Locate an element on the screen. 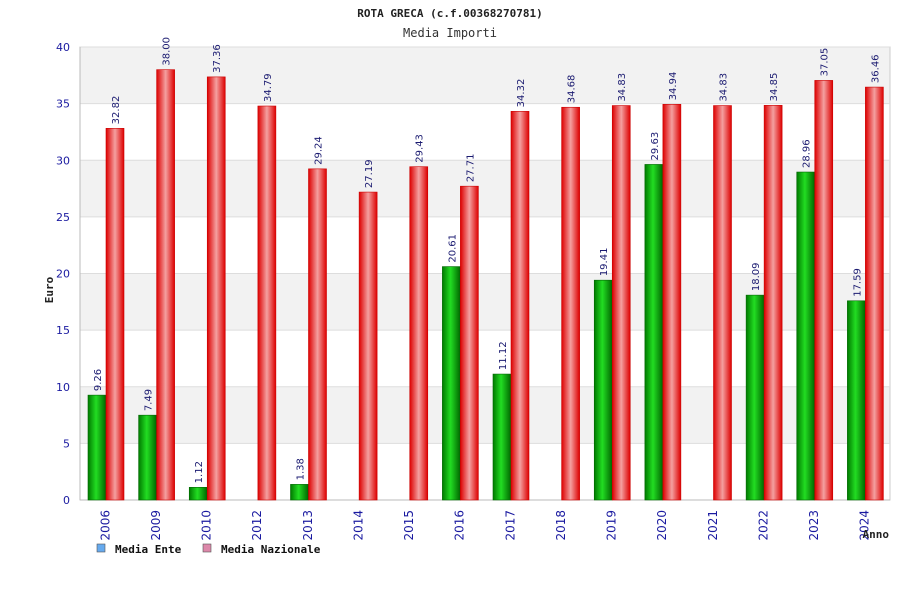  bar-value-label: 36.46 is located at coordinates (875, 68).